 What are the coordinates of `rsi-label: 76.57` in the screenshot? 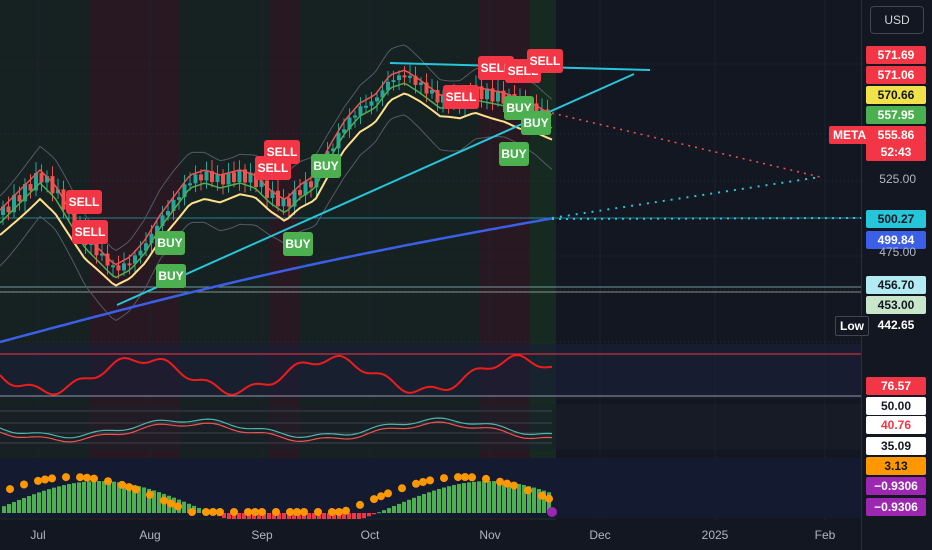 It's located at (896, 386).